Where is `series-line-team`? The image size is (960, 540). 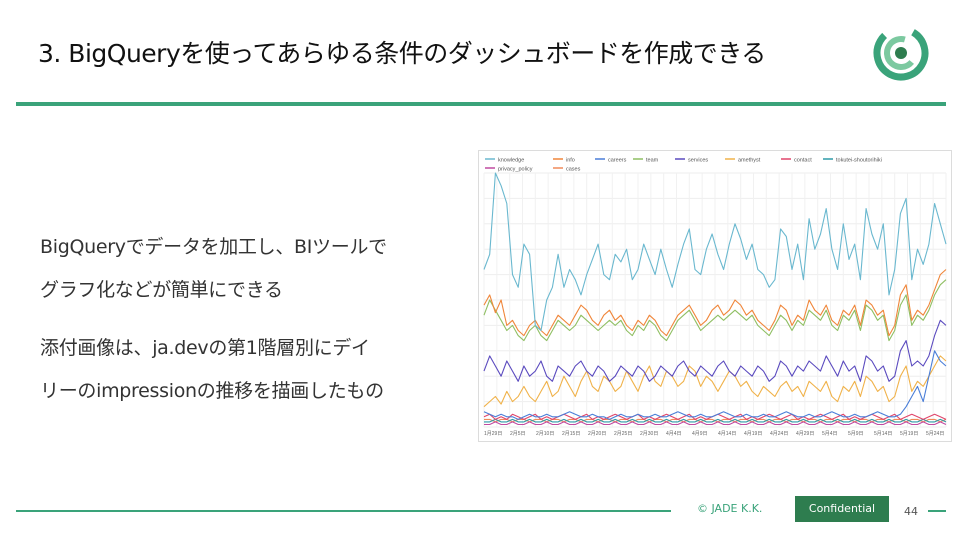
series-line-team is located at coordinates (715, 310).